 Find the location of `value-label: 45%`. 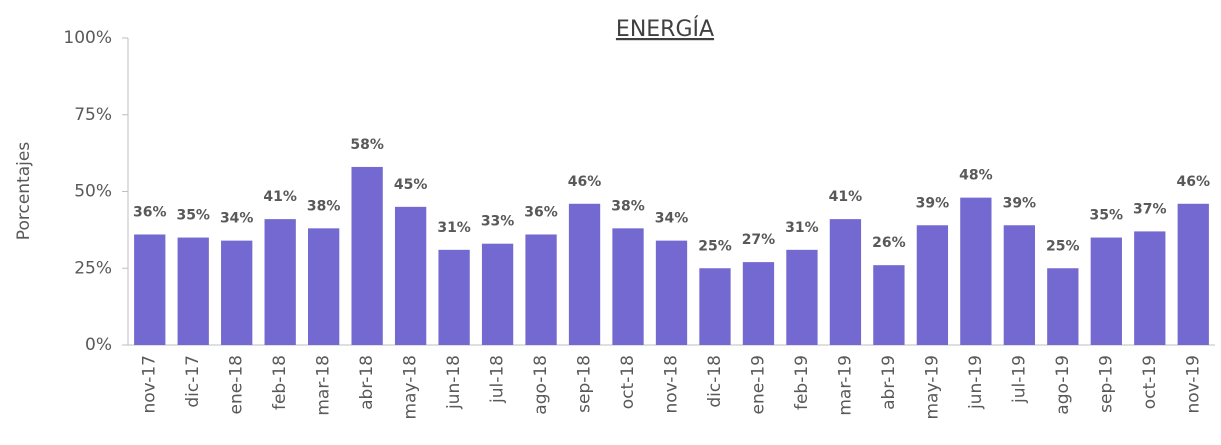

value-label: 45% is located at coordinates (411, 185).